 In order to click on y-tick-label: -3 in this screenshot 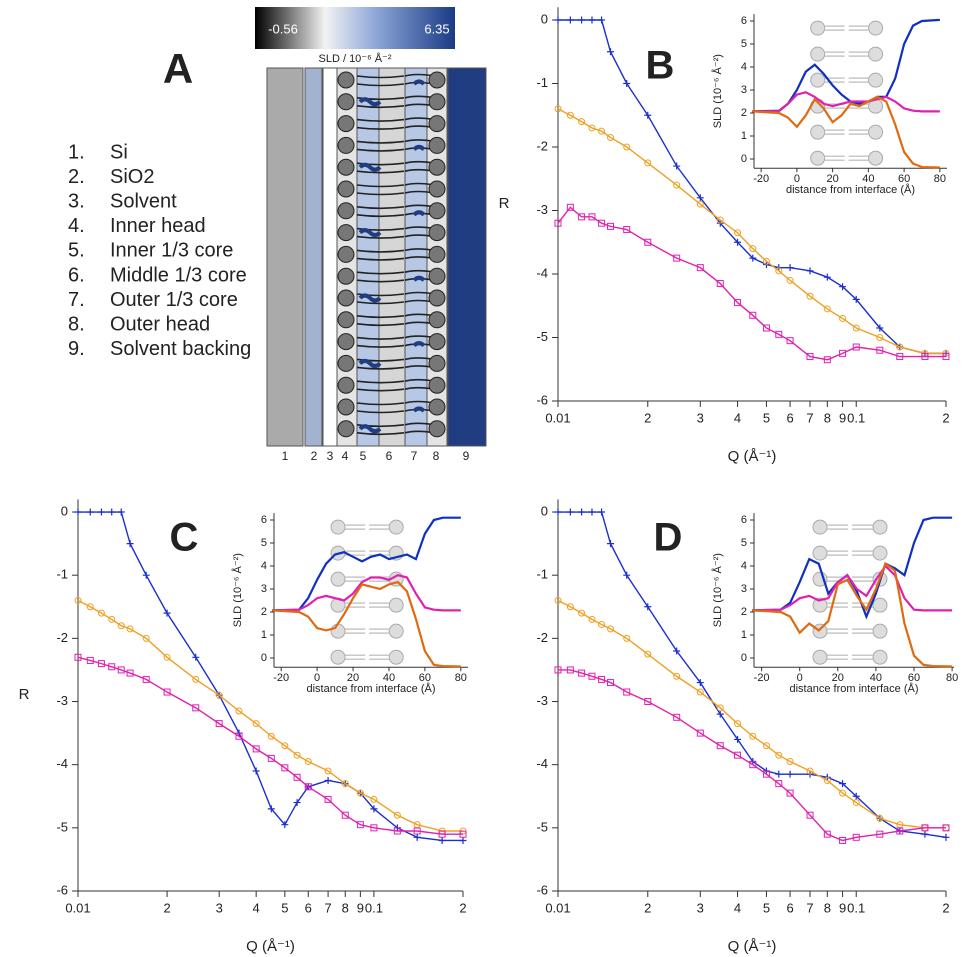, I will do `click(542, 209)`.